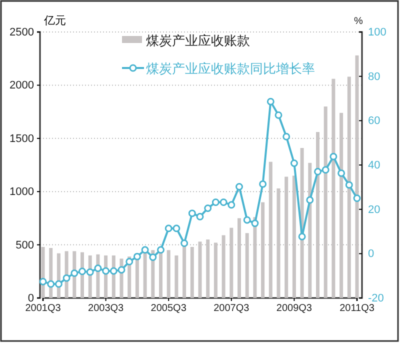 The height and width of the screenshot is (343, 400). Describe the element at coordinates (31, 298) in the screenshot. I see `y-tick-label: 0` at that location.